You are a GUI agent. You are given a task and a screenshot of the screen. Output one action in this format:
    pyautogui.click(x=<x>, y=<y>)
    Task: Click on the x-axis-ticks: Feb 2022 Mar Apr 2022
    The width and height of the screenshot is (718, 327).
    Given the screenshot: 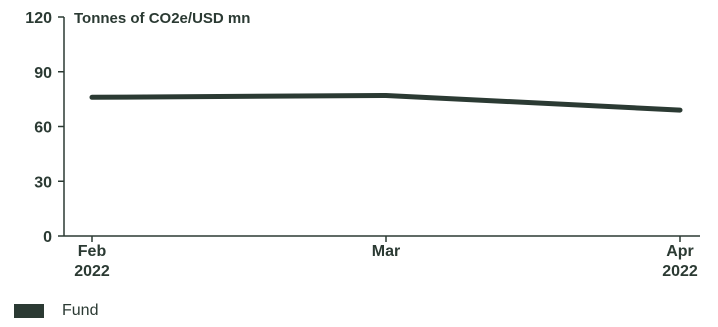 What is the action you would take?
    pyautogui.click(x=386, y=258)
    